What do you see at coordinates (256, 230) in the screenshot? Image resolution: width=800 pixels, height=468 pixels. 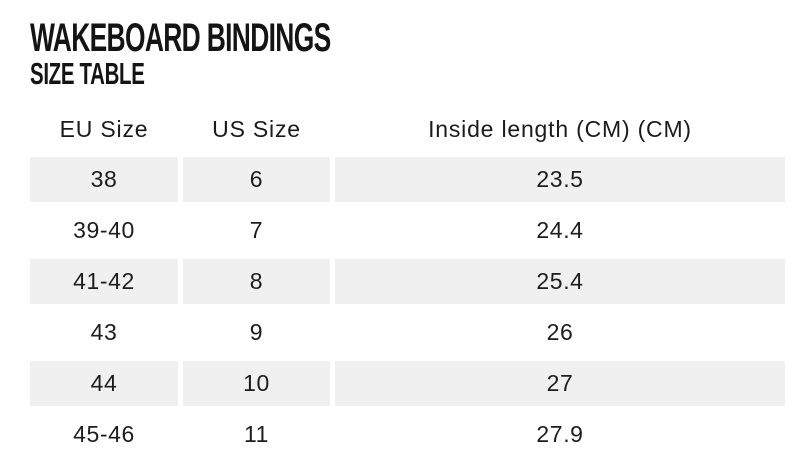 I see `cell-us-size: 7` at bounding box center [256, 230].